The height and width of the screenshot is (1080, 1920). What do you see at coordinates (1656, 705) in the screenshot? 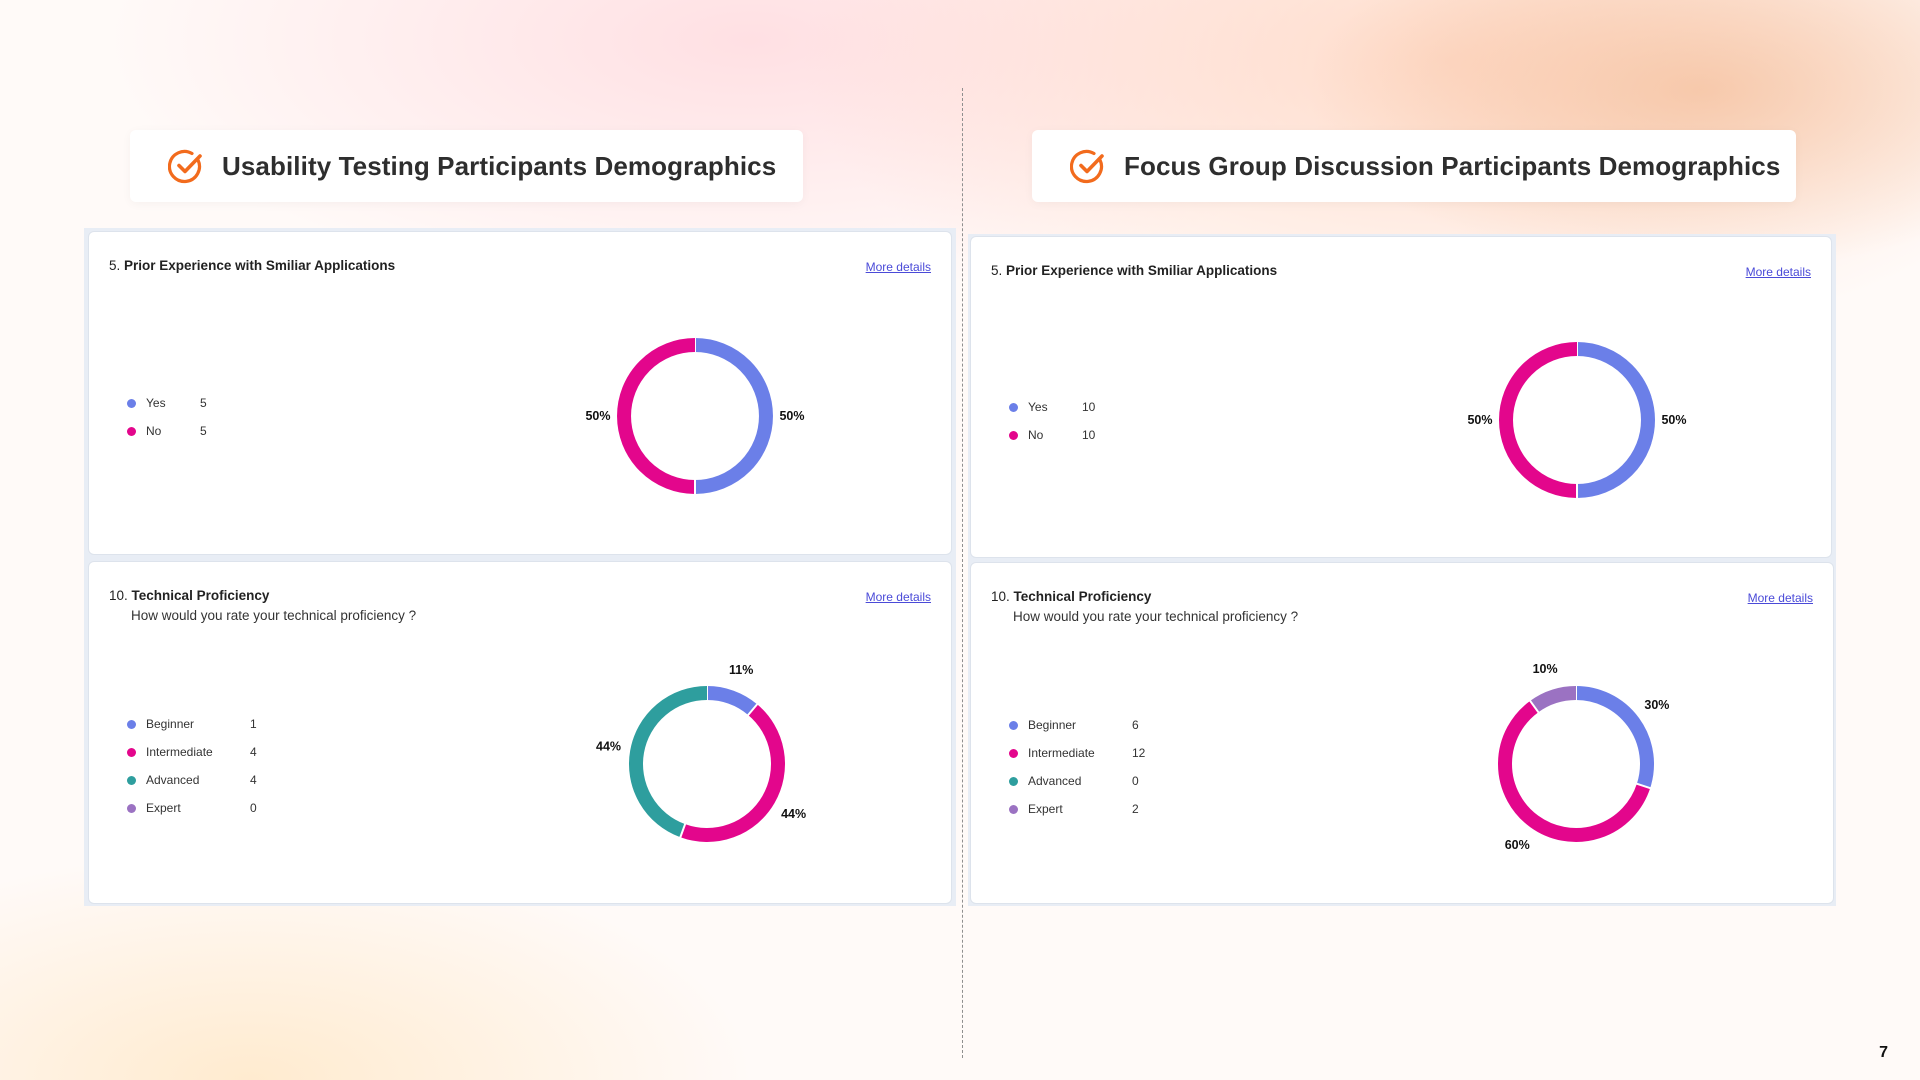
I see `slice-percent-label: 30%` at bounding box center [1656, 705].